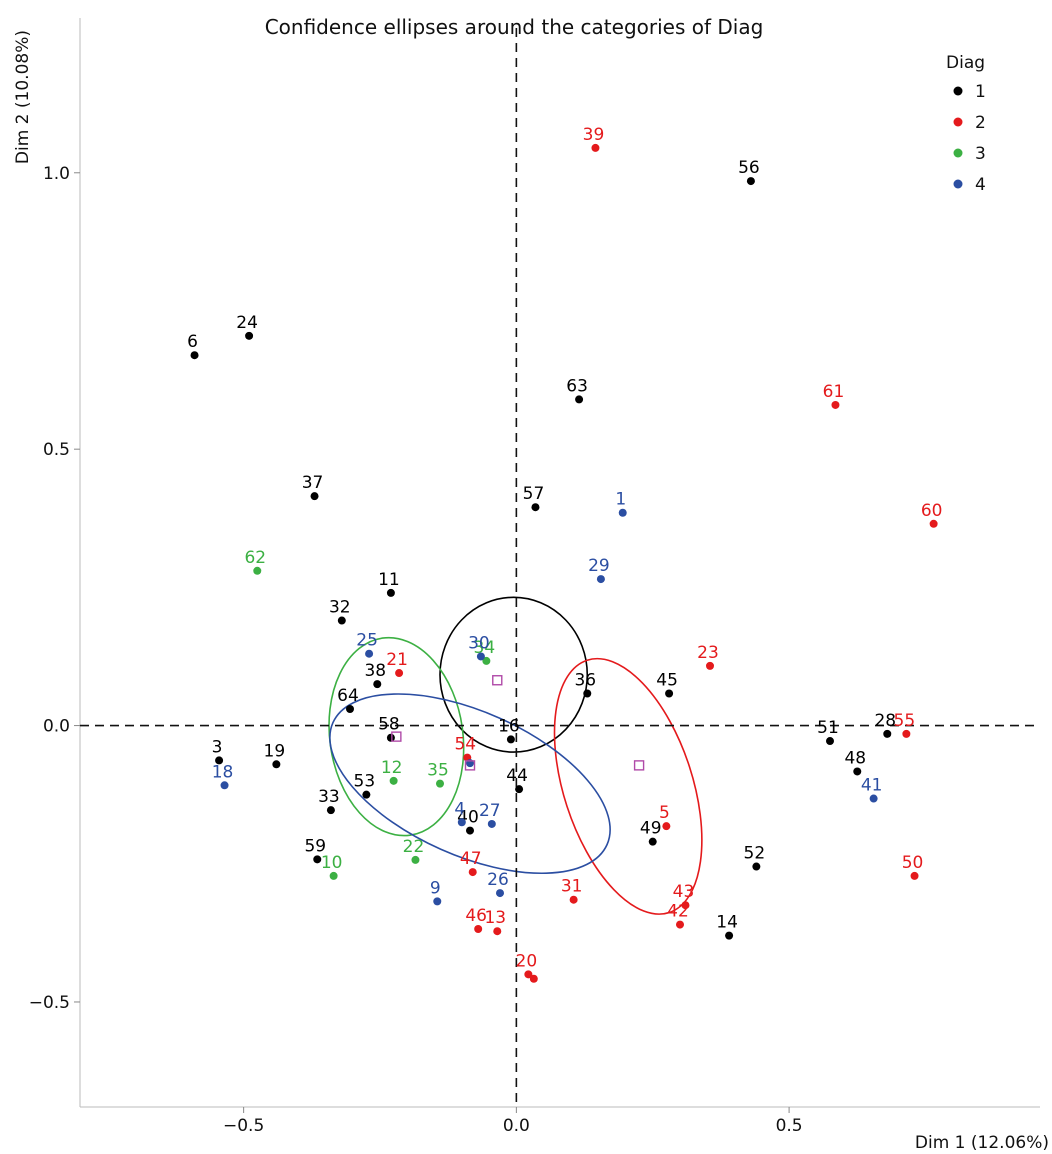 Image resolution: width=1052 pixels, height=1154 pixels. Describe the element at coordinates (490, 811) in the screenshot. I see `point-label: 27` at that location.